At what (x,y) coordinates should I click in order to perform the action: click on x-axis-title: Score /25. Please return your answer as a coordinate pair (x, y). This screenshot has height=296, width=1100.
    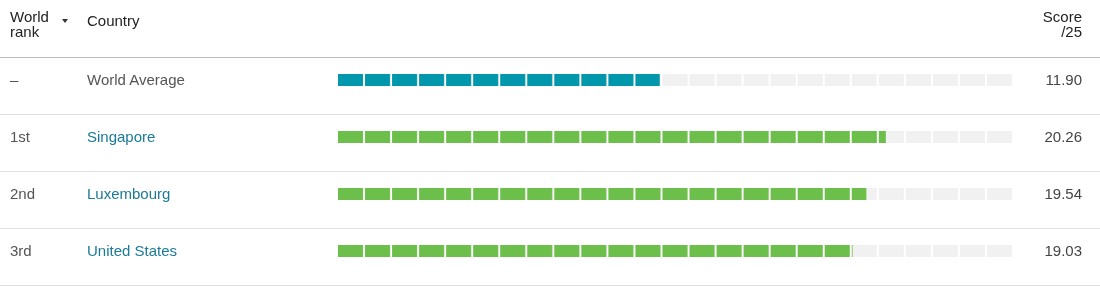
    Looking at the image, I should click on (1062, 24).